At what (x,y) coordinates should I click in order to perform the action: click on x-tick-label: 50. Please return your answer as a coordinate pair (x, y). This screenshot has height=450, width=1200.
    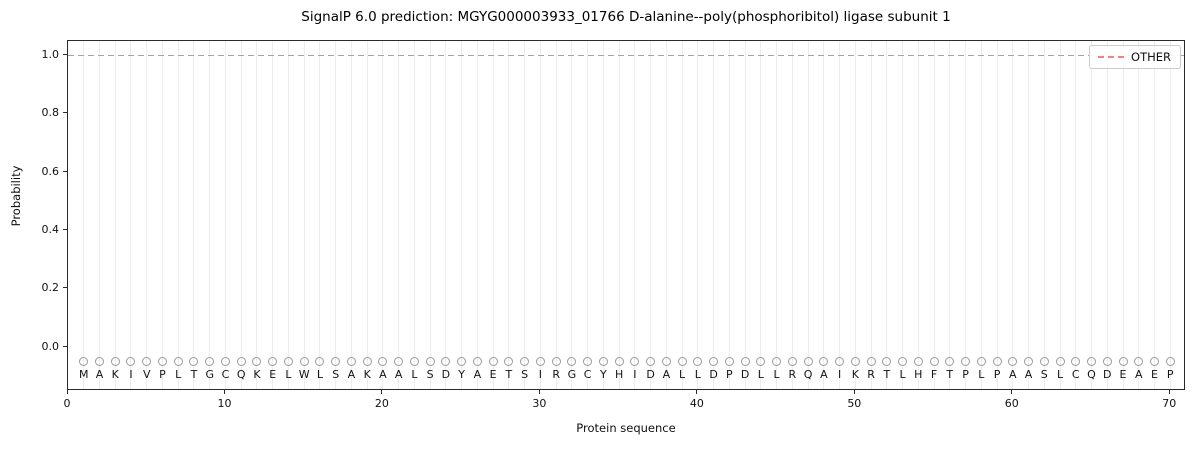
    Looking at the image, I should click on (854, 403).